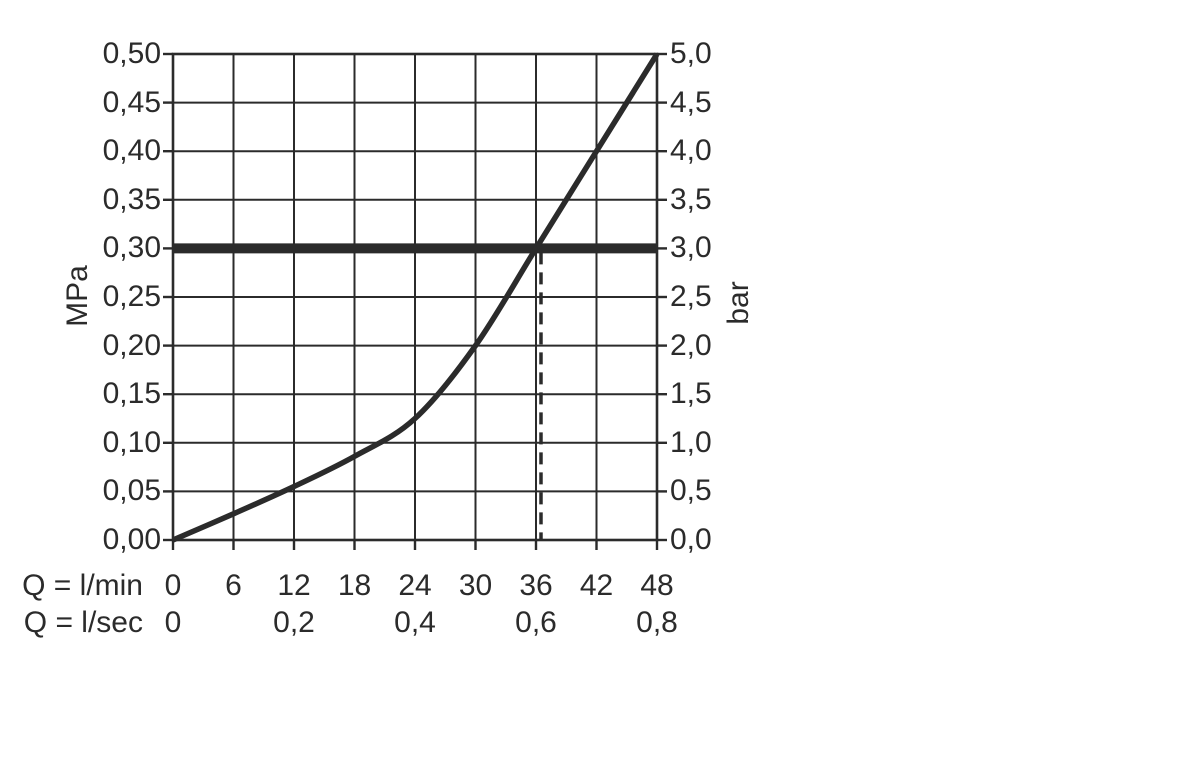 The height and width of the screenshot is (765, 1200). Describe the element at coordinates (131, 394) in the screenshot. I see `y-left-tick-label: 0,15` at that location.